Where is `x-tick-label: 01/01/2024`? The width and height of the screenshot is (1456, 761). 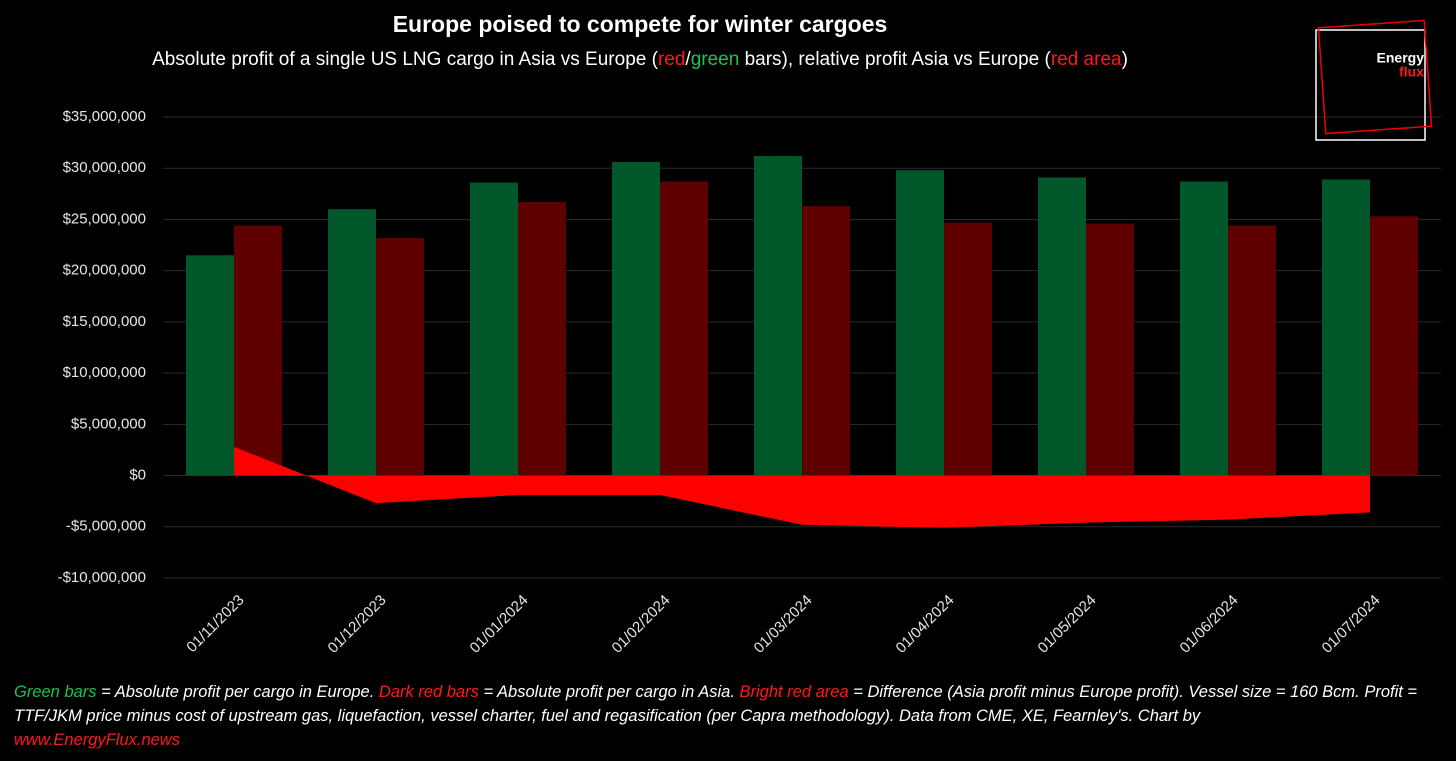 x-tick-label: 01/01/2024 is located at coordinates (499, 624).